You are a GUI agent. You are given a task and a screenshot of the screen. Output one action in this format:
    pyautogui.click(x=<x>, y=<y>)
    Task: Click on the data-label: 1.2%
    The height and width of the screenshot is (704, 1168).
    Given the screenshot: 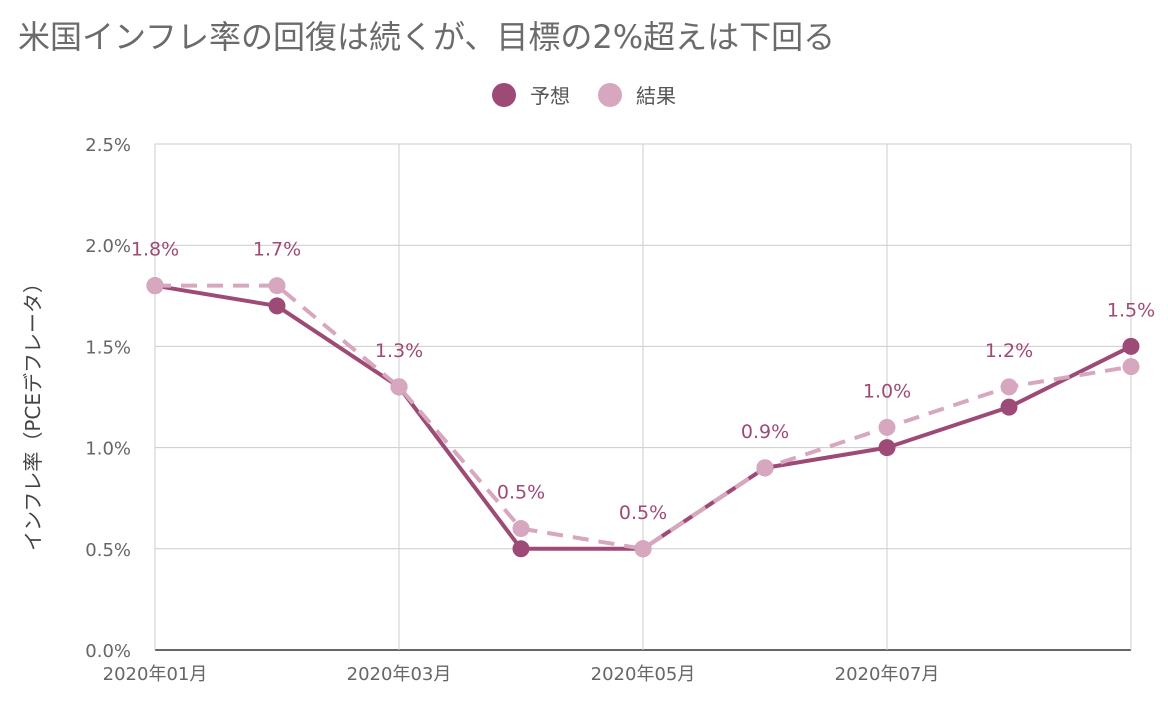 What is the action you would take?
    pyautogui.click(x=1009, y=351)
    